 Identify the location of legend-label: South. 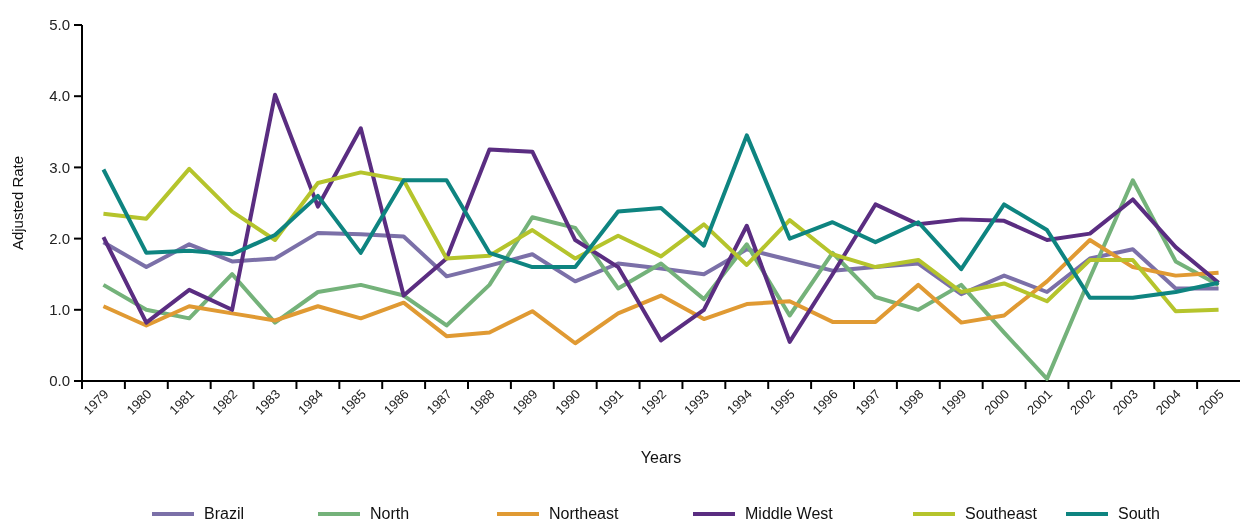
(1139, 513).